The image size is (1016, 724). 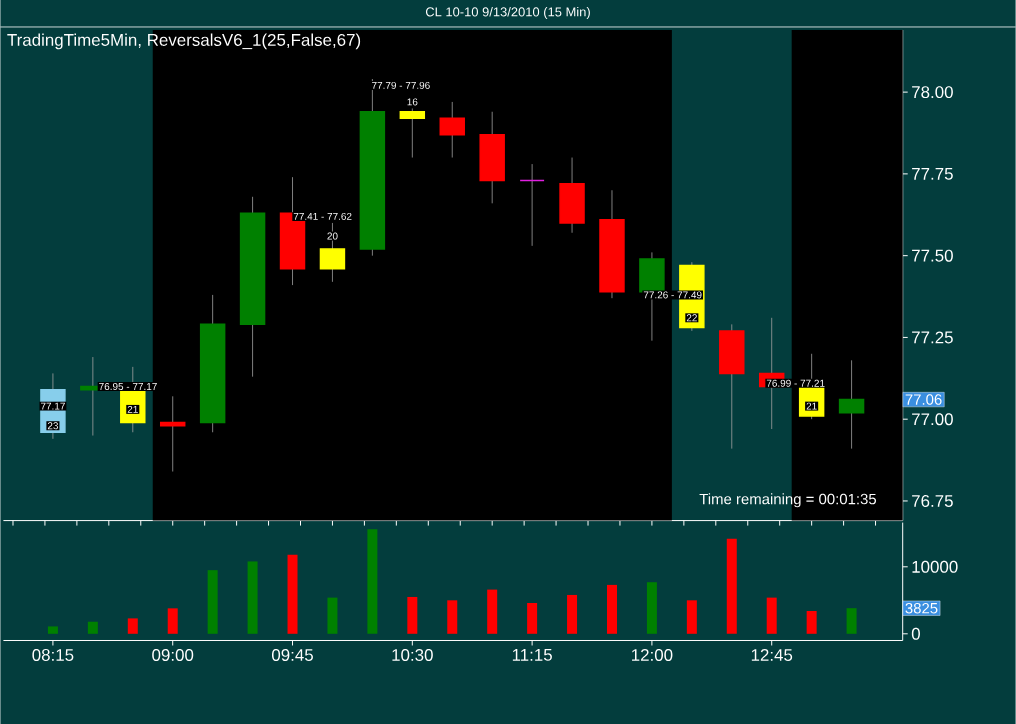 What do you see at coordinates (923, 399) in the screenshot?
I see `annotation: 77.06` at bounding box center [923, 399].